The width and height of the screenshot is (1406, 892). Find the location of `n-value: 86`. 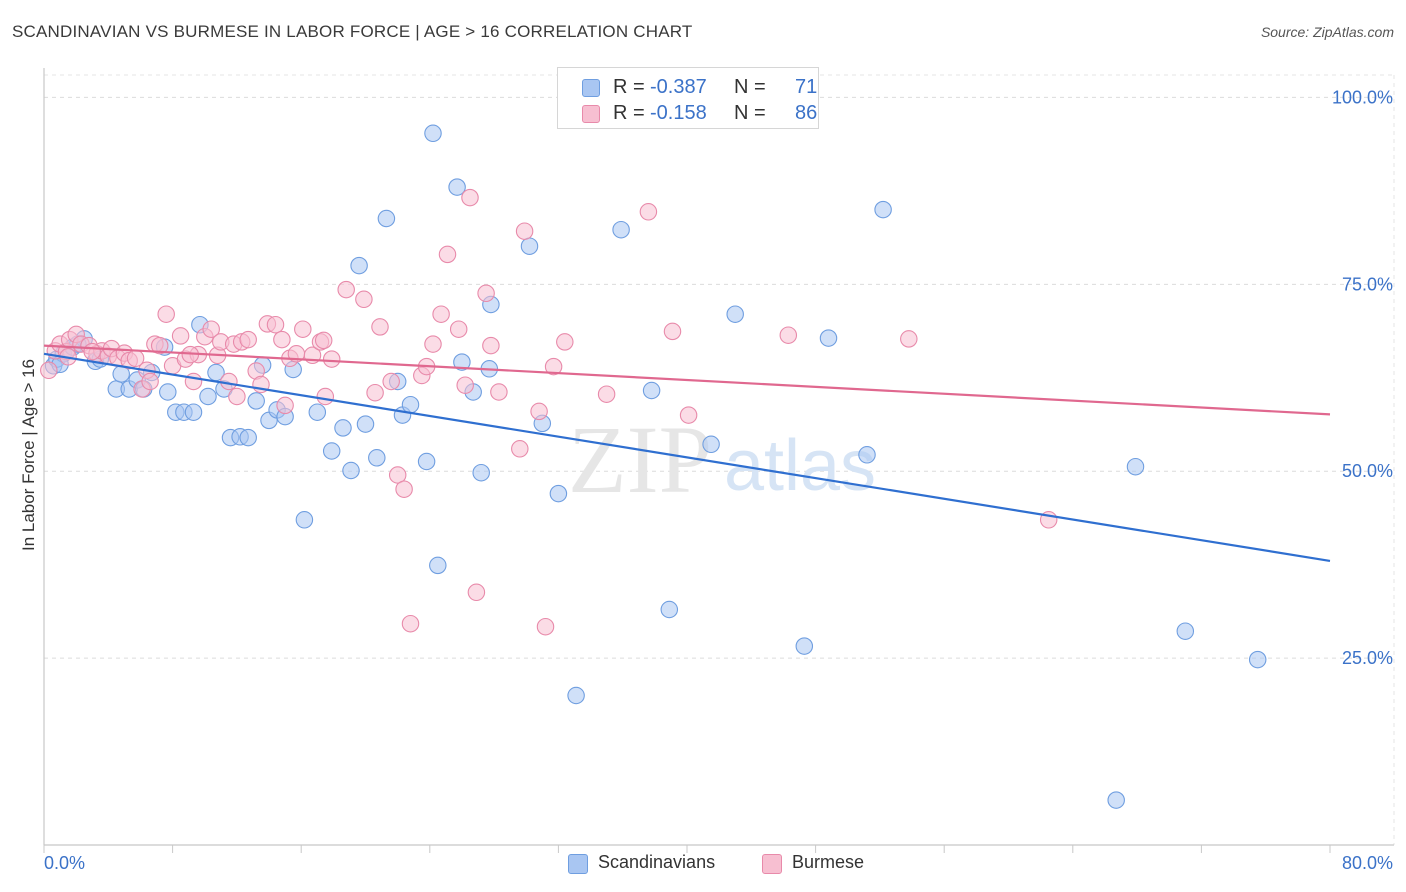

n-value: 86 is located at coordinates (806, 113).